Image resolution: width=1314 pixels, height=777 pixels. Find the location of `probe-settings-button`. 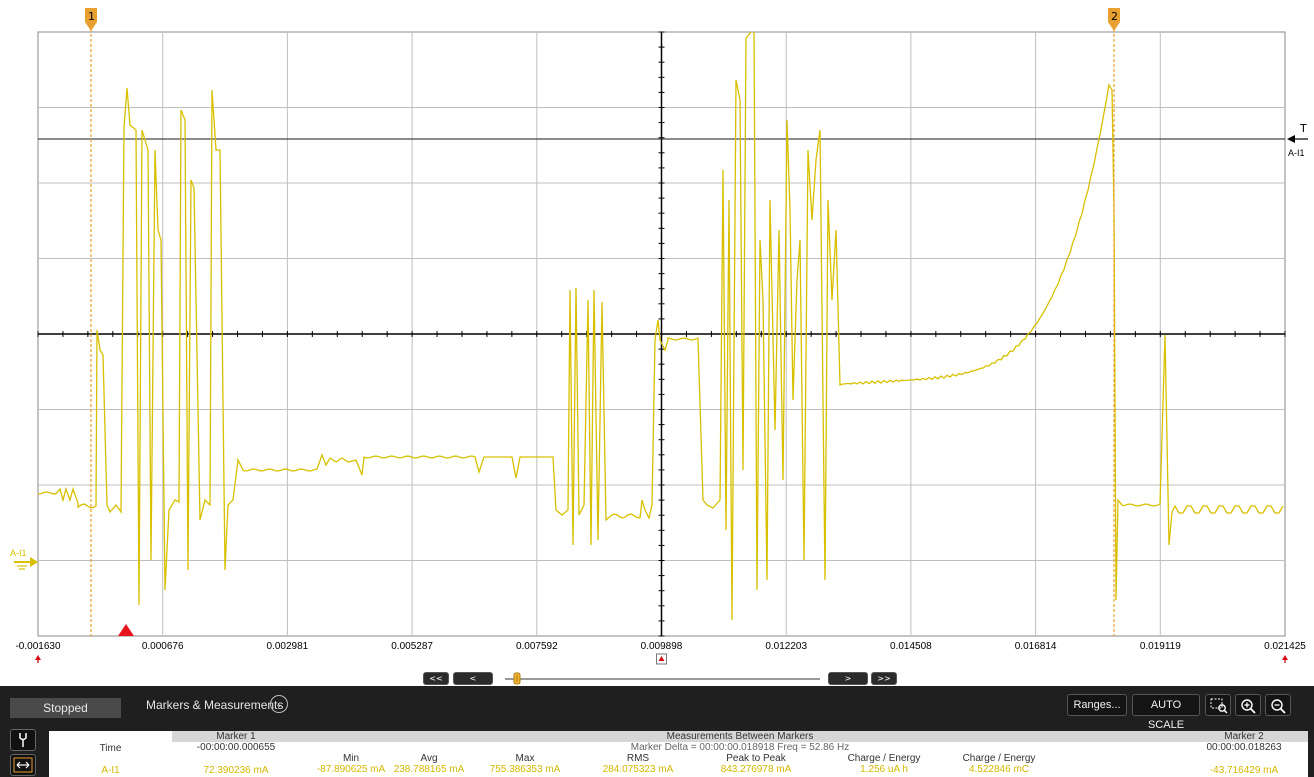

probe-settings-button is located at coordinates (23, 740).